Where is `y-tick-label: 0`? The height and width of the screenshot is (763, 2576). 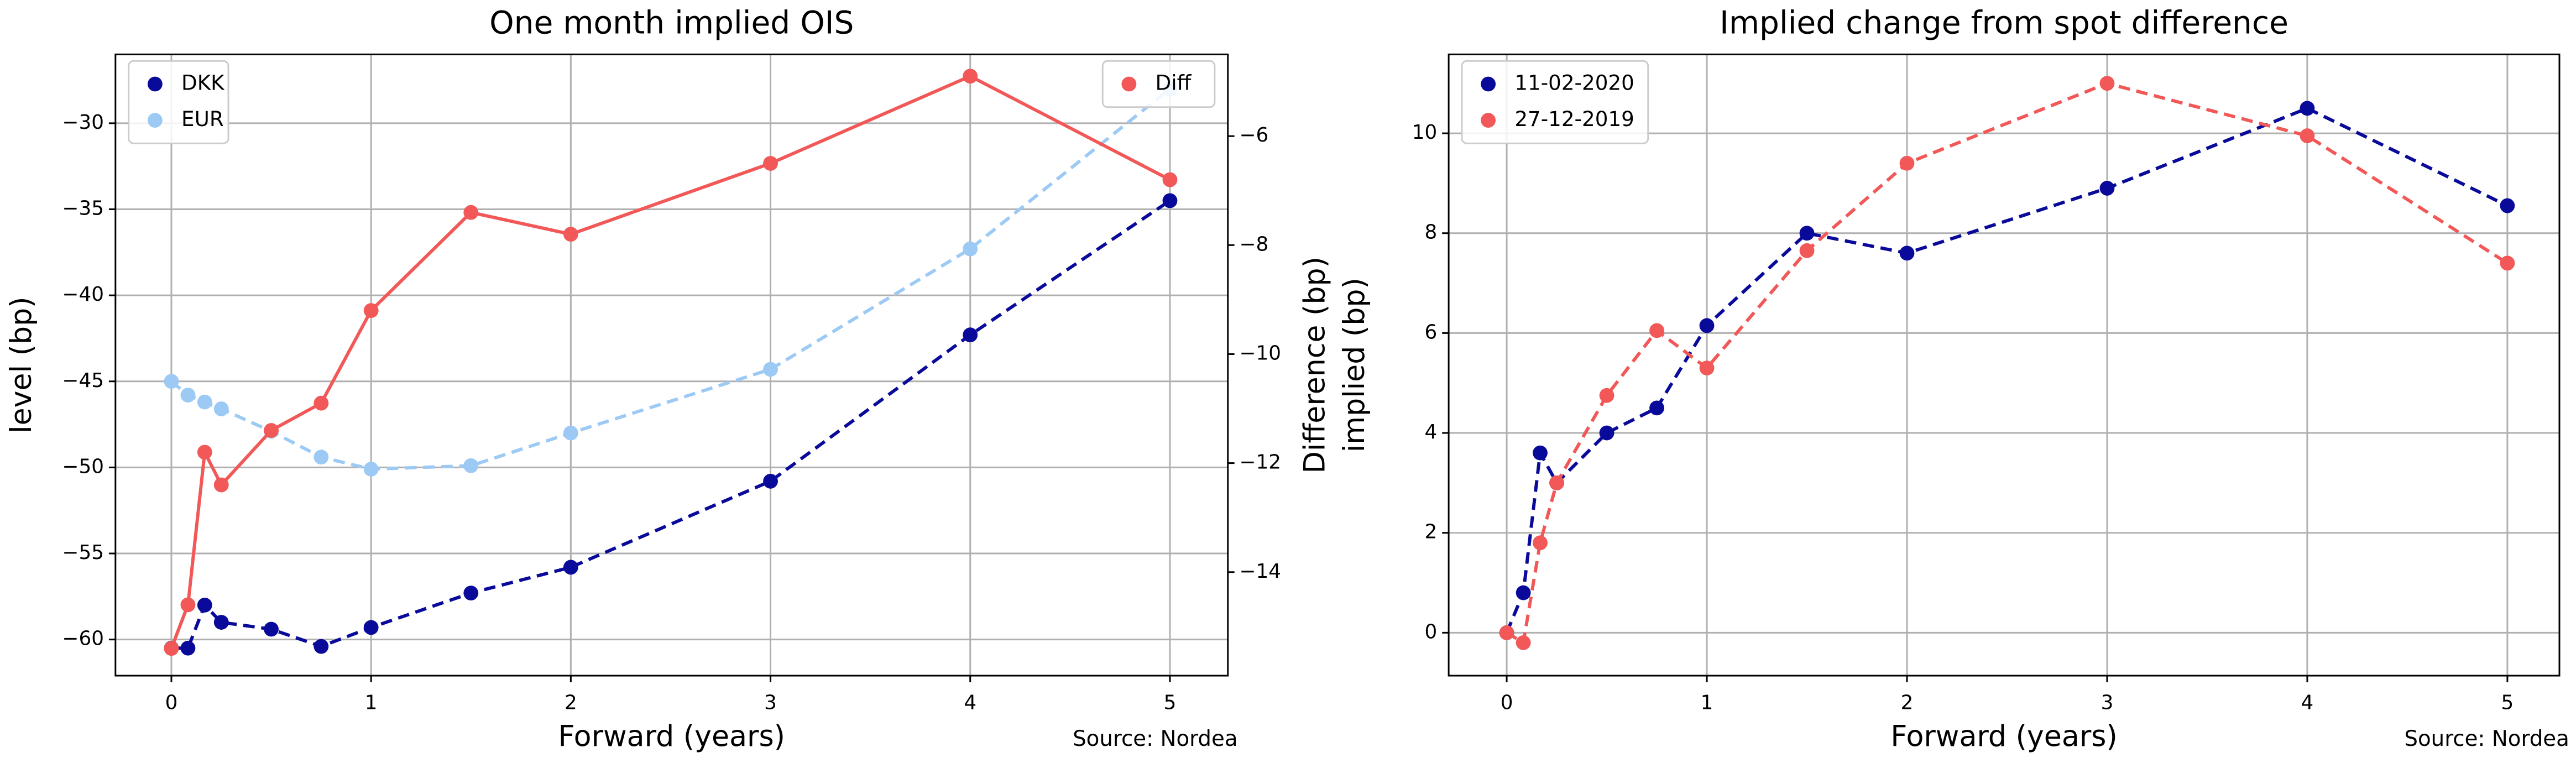 y-tick-label: 0 is located at coordinates (1430, 632).